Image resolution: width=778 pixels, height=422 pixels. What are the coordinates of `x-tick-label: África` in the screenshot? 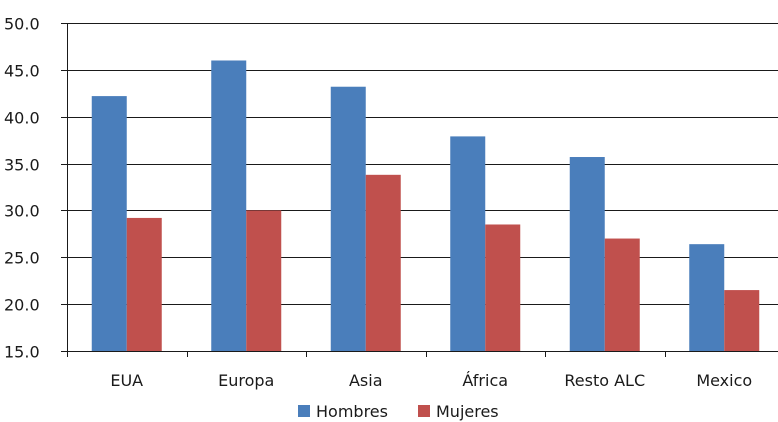 It's located at (485, 380).